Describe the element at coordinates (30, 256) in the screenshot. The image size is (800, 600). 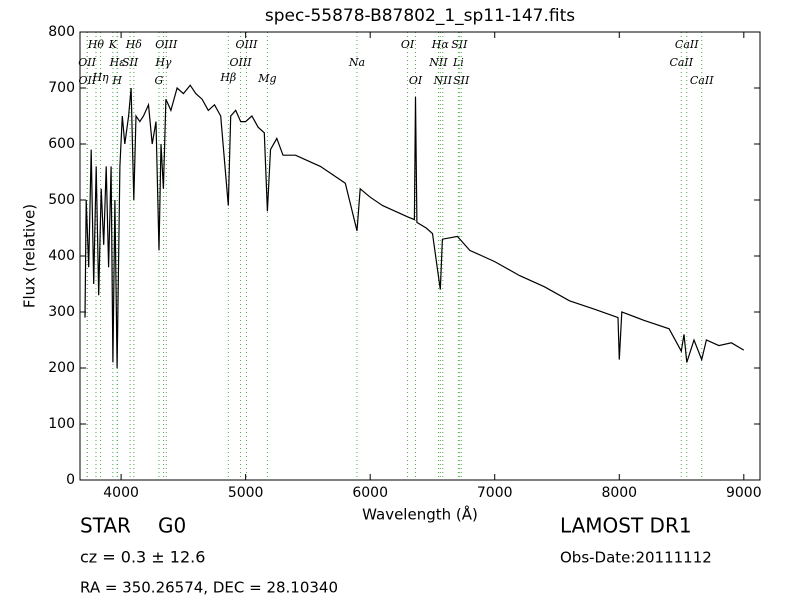
I see `y-axis-label: Flux (relative)` at that location.